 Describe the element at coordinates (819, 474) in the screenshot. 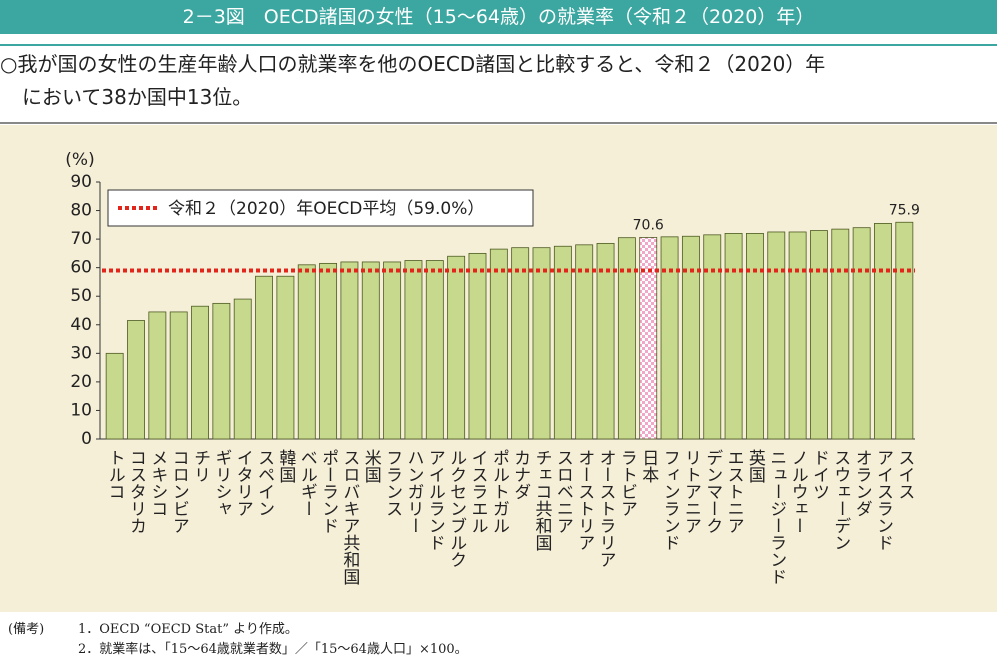

I see `x-tick-label: ドイツ` at that location.